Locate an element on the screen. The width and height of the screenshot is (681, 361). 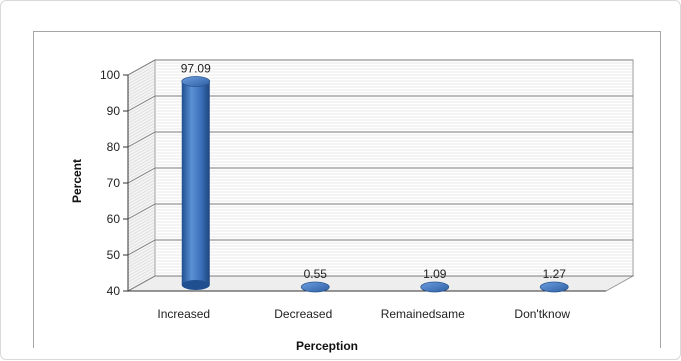
data-label: 0.55 is located at coordinates (316, 274).